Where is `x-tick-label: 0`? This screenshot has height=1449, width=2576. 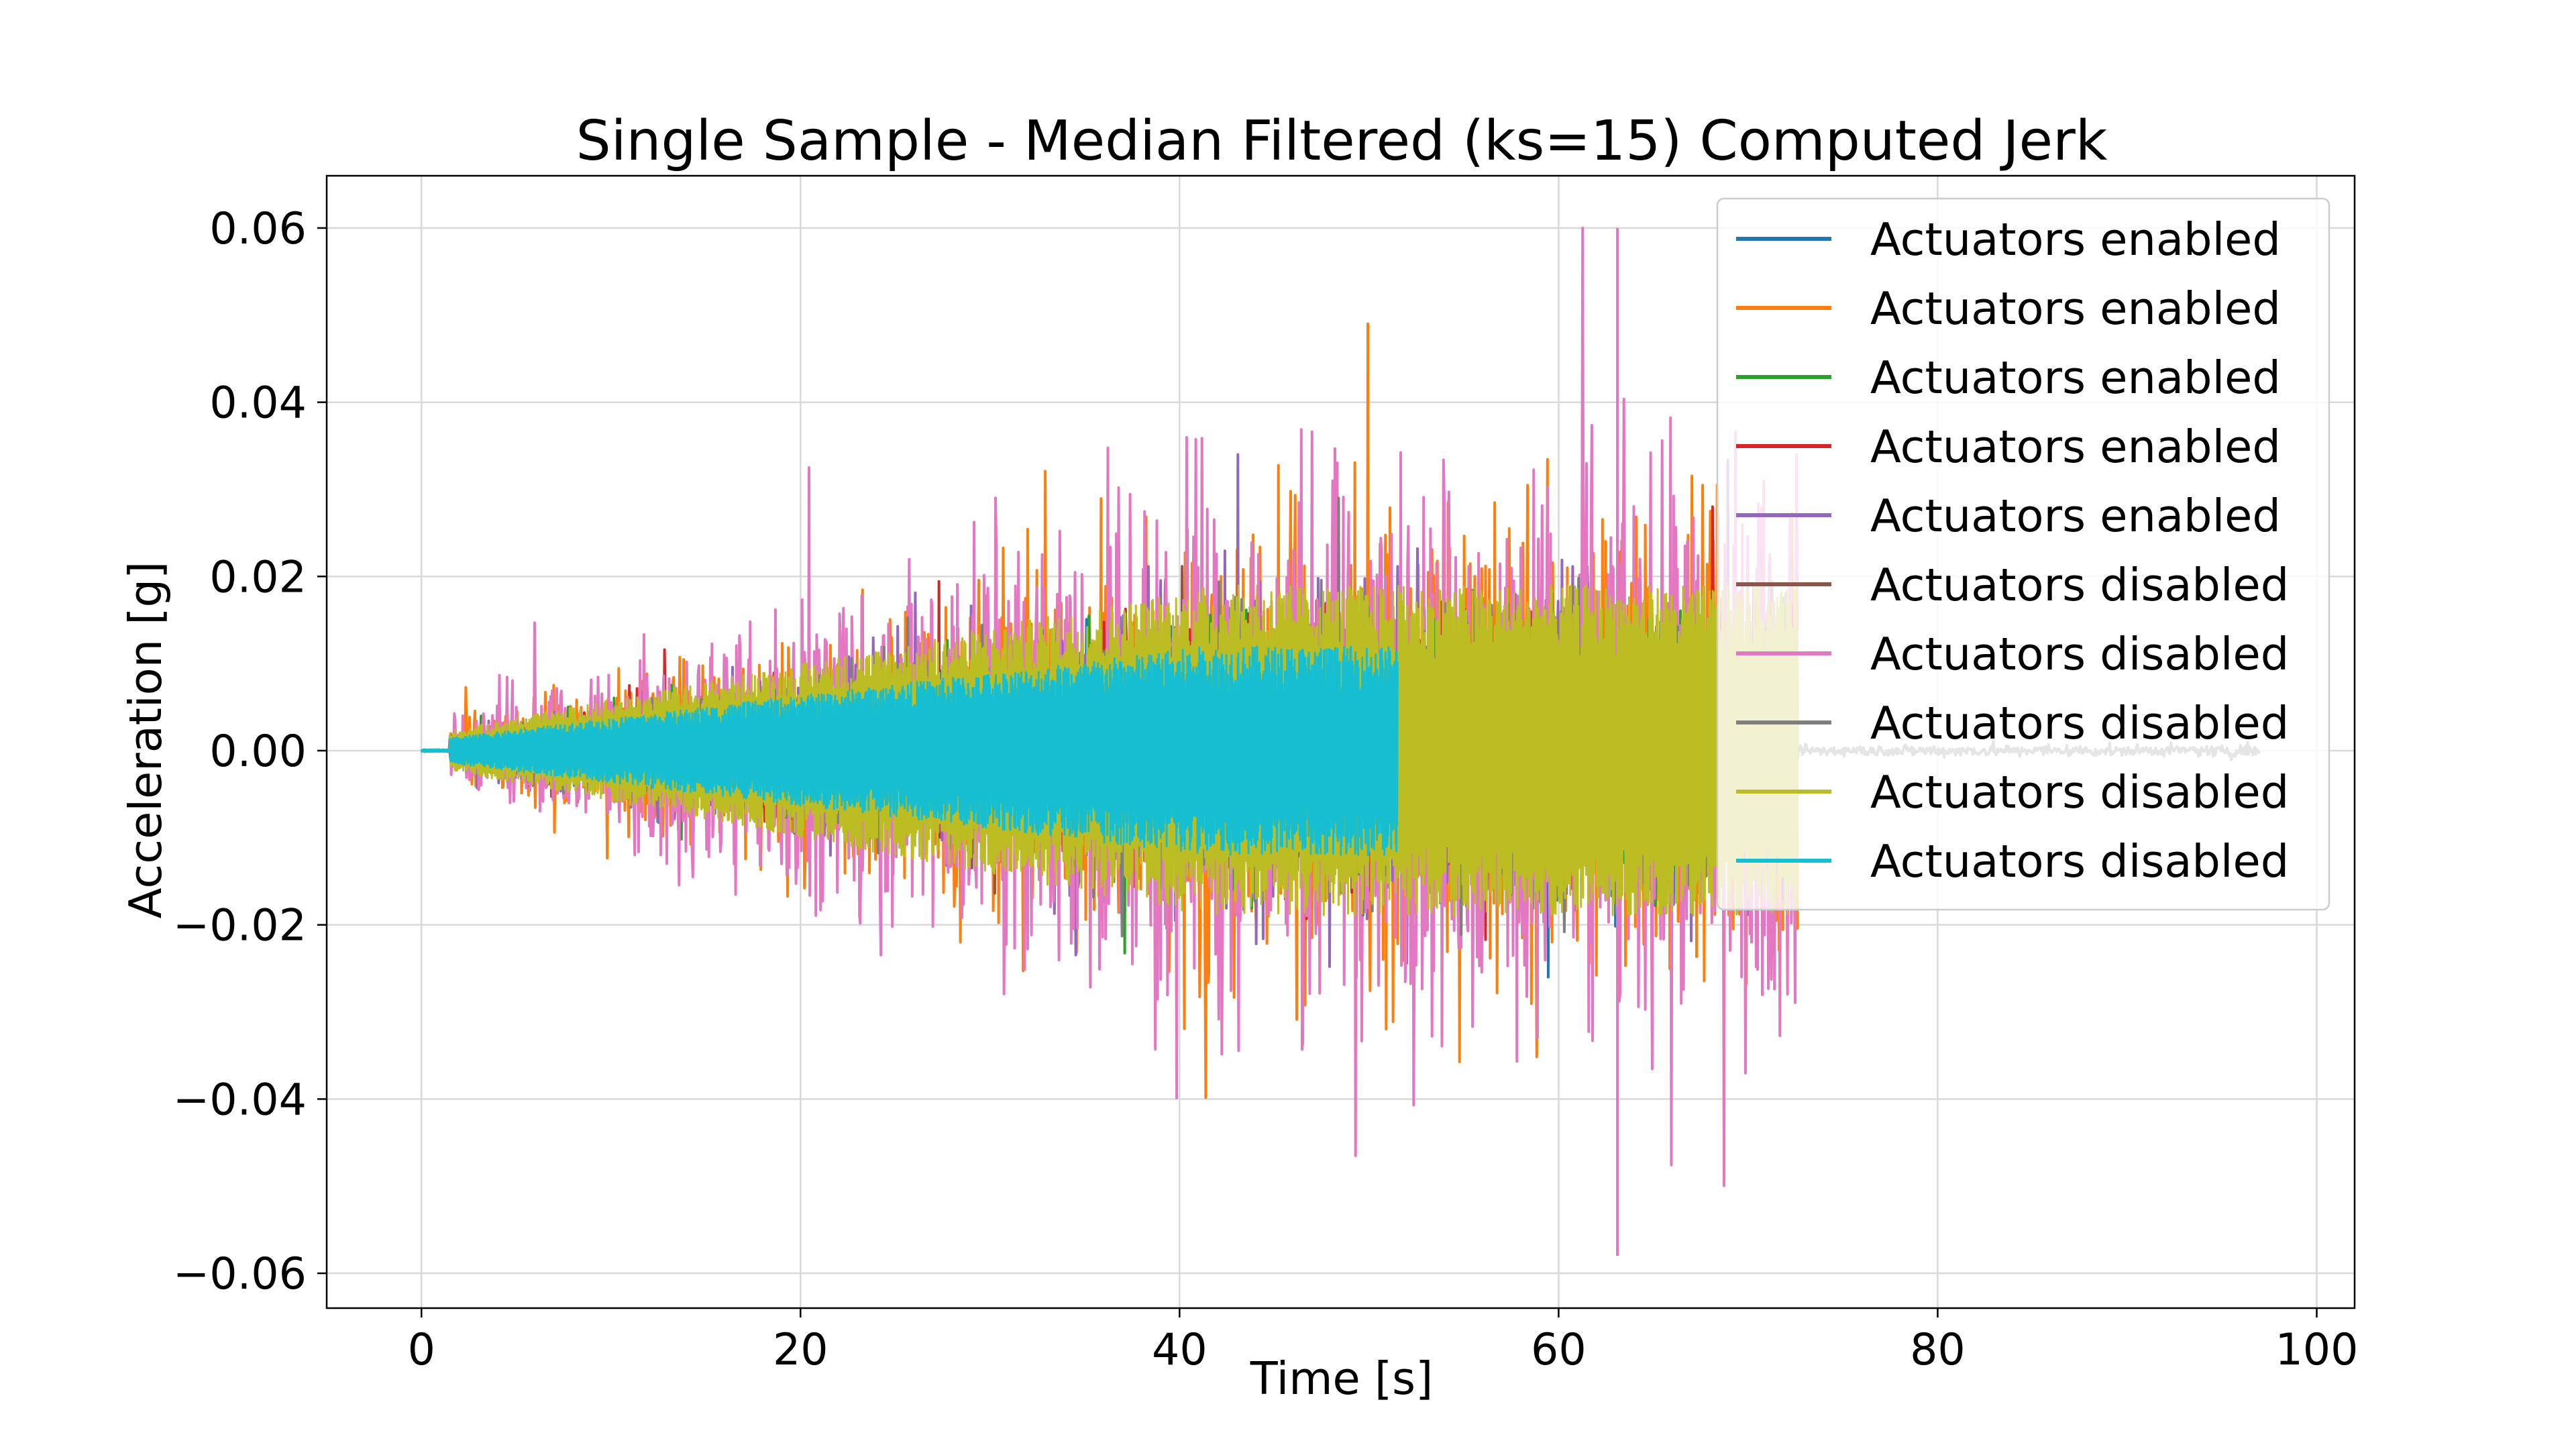 x-tick-label: 0 is located at coordinates (421, 1350).